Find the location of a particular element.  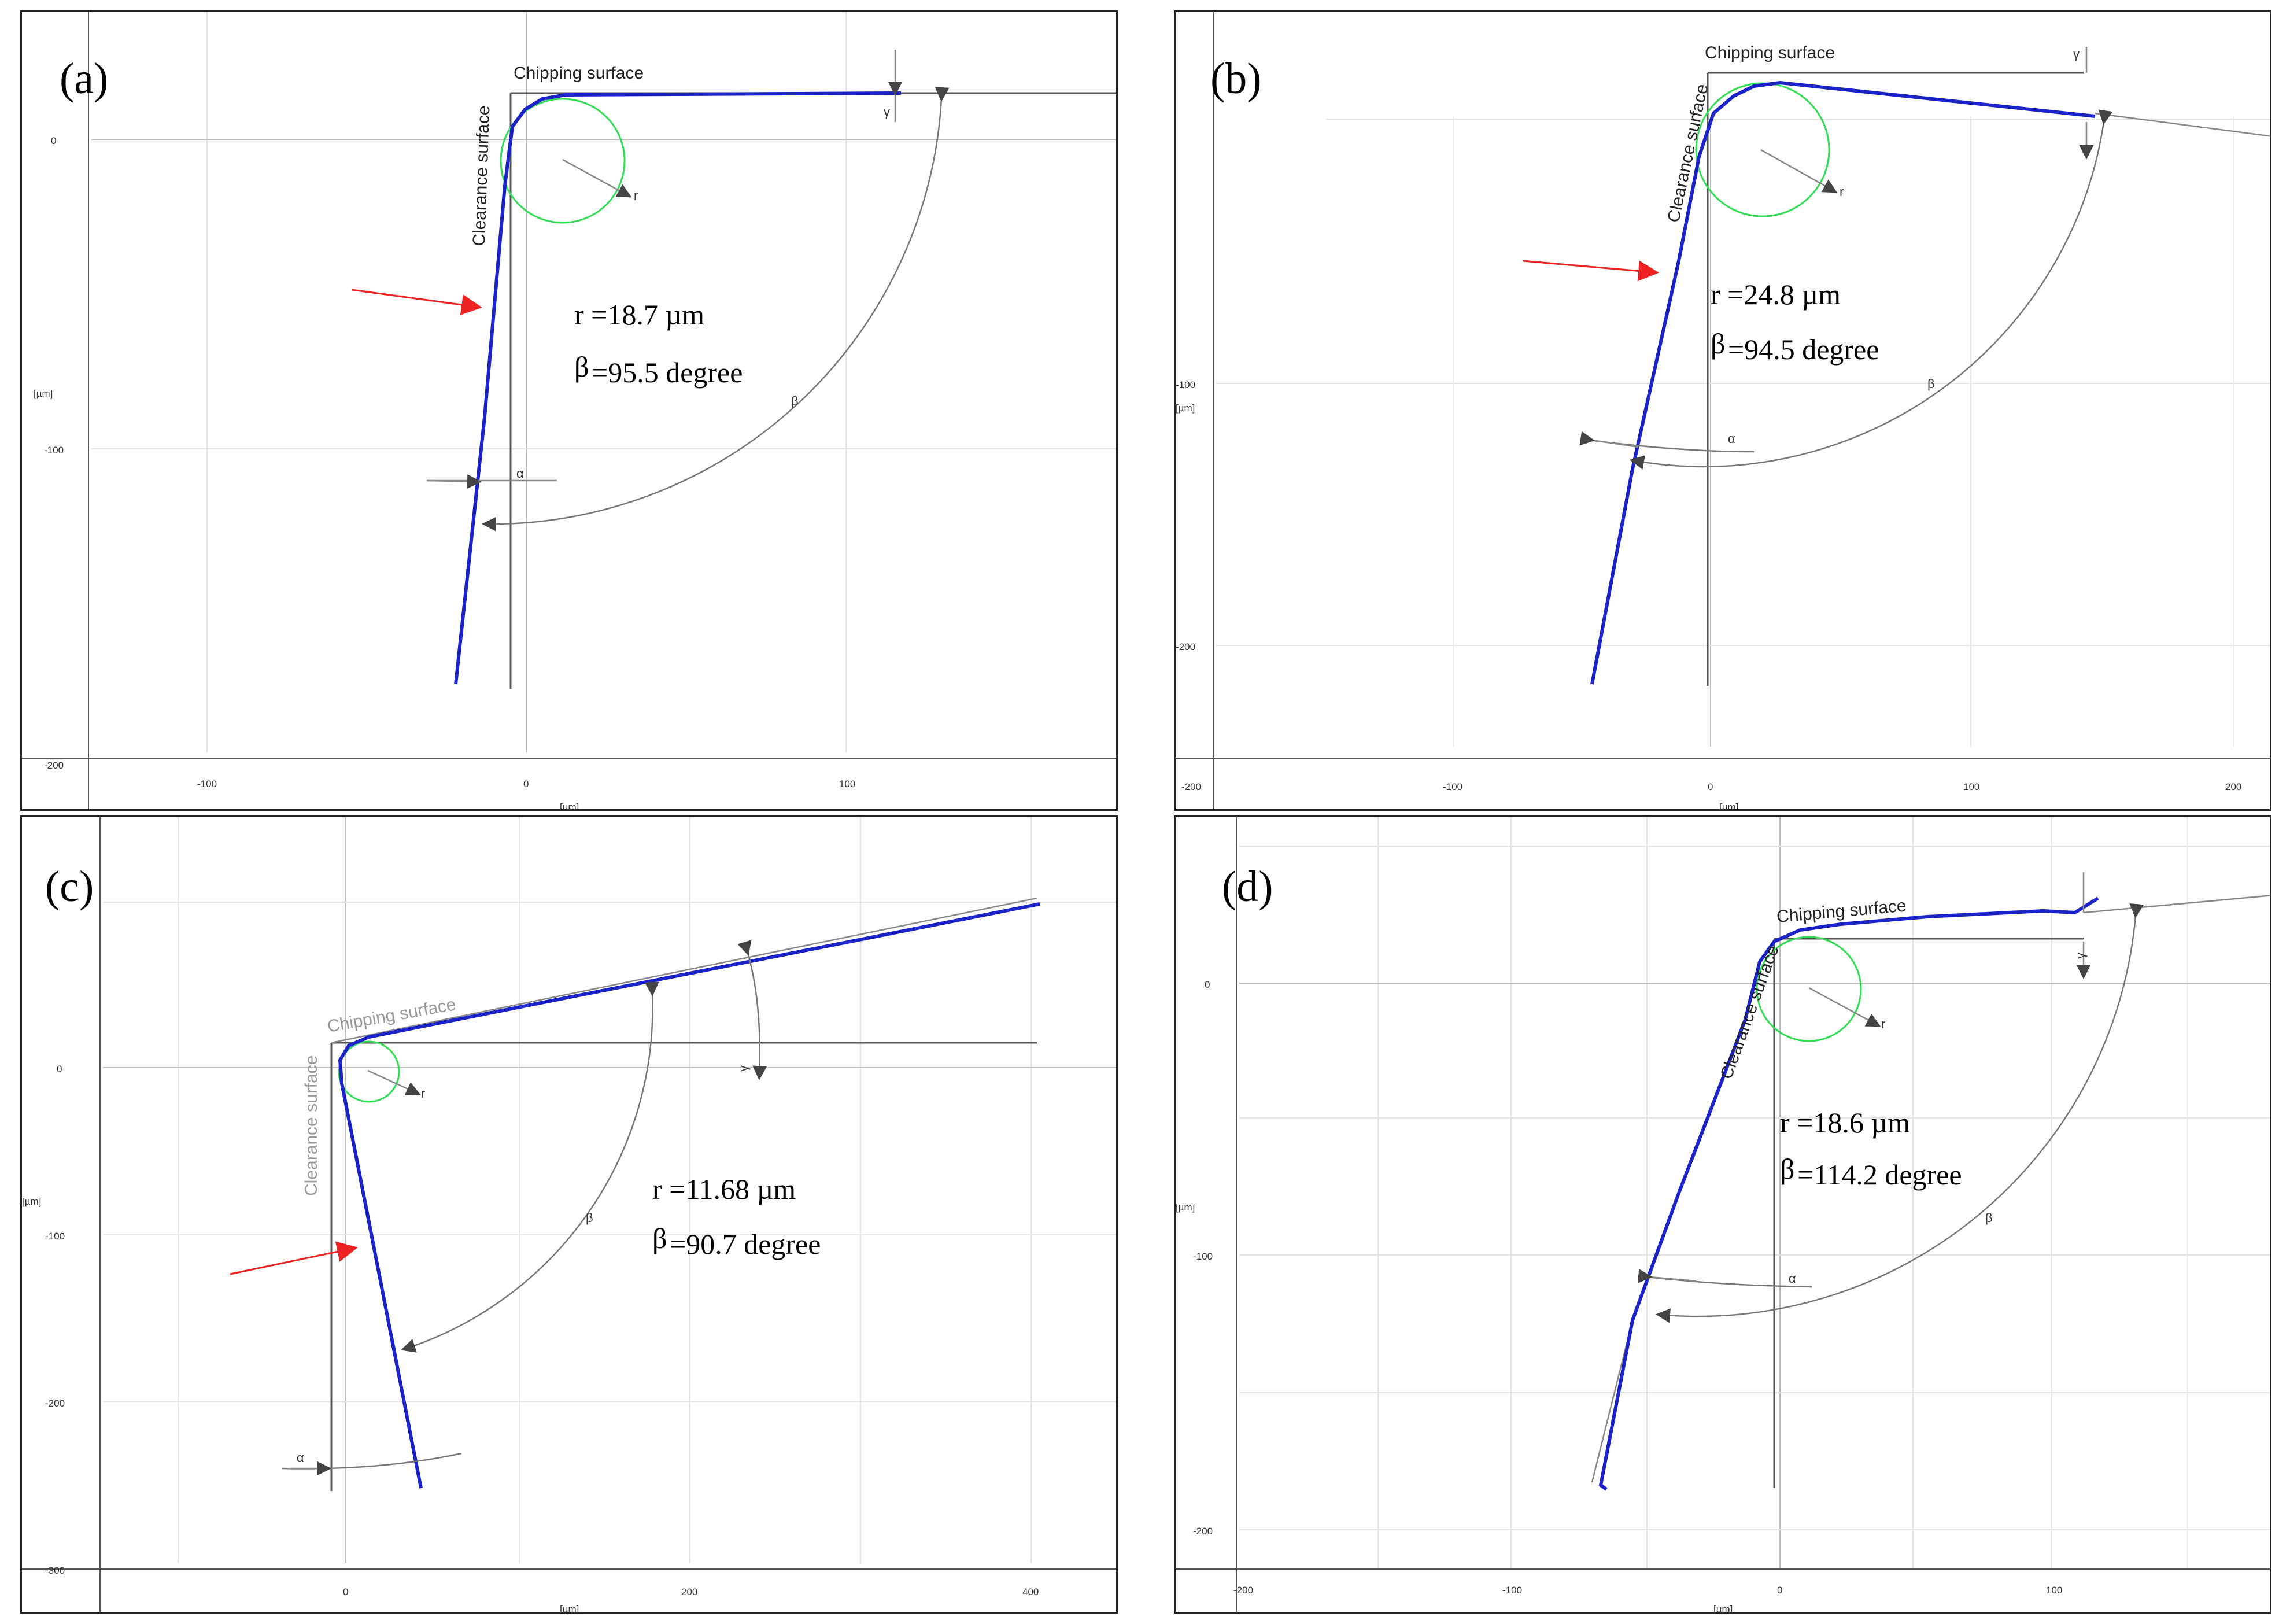

radius-annotation: r =18.7 µm is located at coordinates (639, 314).